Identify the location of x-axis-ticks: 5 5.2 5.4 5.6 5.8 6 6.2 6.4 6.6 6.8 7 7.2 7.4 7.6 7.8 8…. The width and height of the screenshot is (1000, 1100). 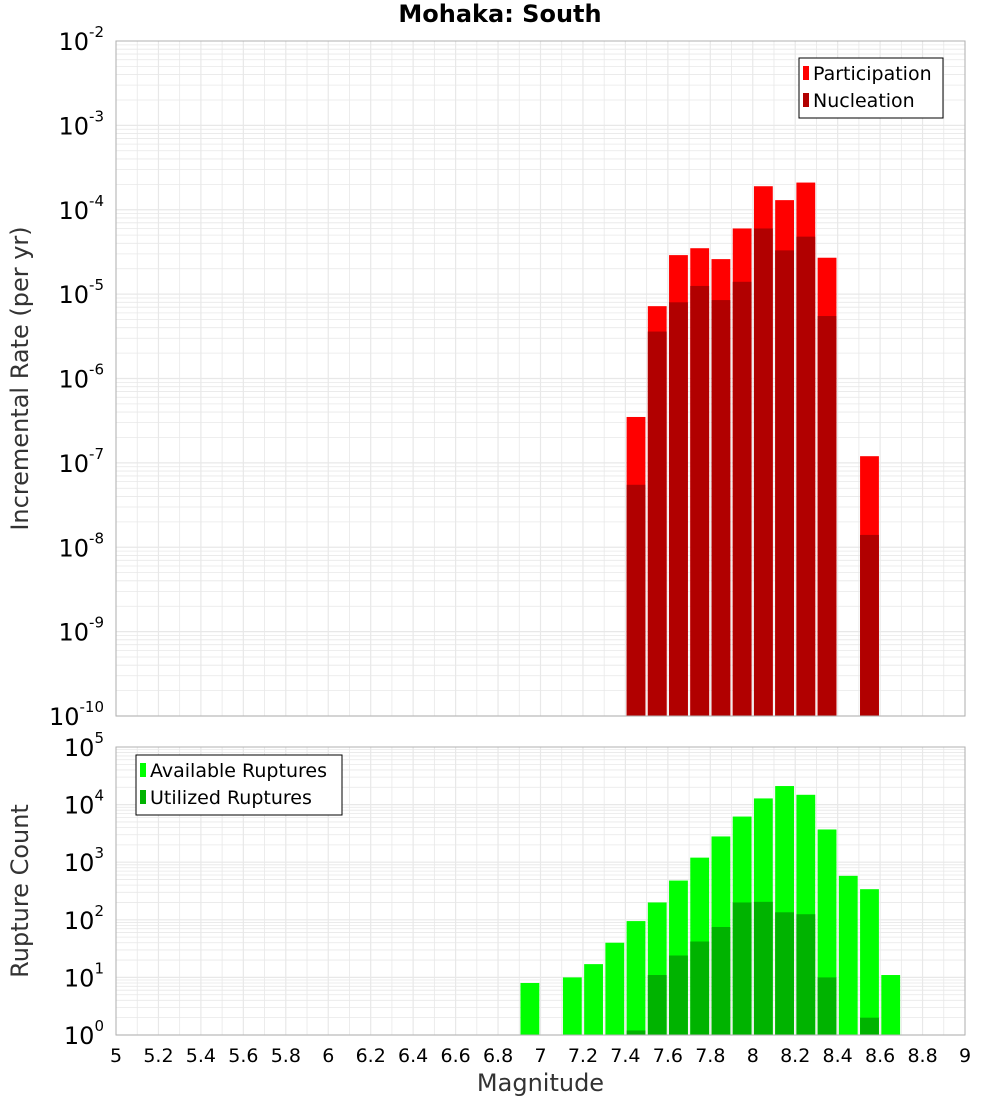
(540, 1056).